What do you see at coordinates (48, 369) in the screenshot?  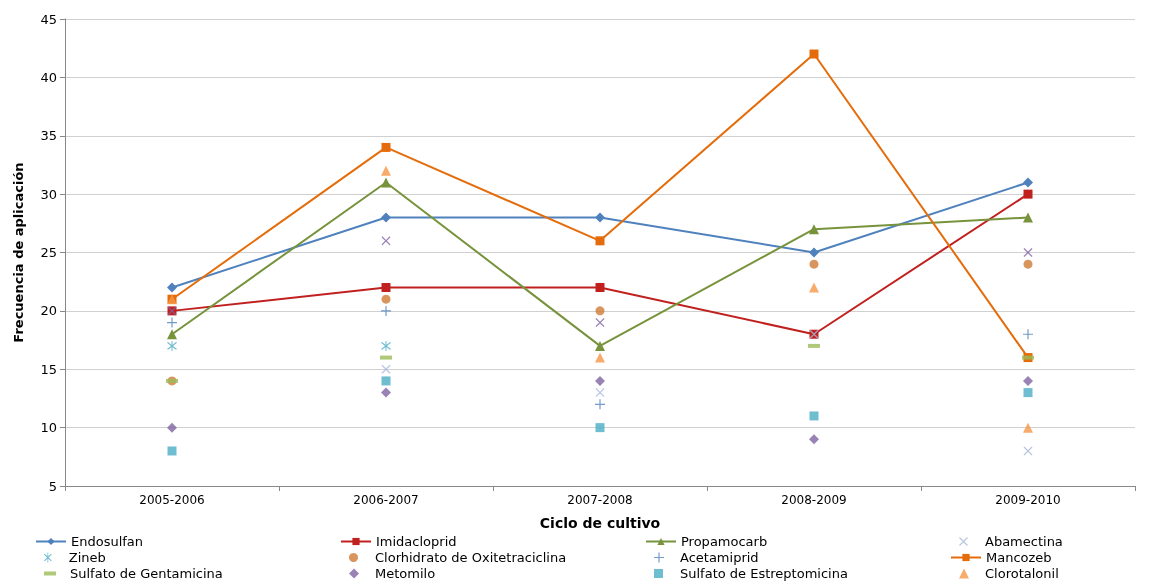 I see `y-tick-label: 15` at bounding box center [48, 369].